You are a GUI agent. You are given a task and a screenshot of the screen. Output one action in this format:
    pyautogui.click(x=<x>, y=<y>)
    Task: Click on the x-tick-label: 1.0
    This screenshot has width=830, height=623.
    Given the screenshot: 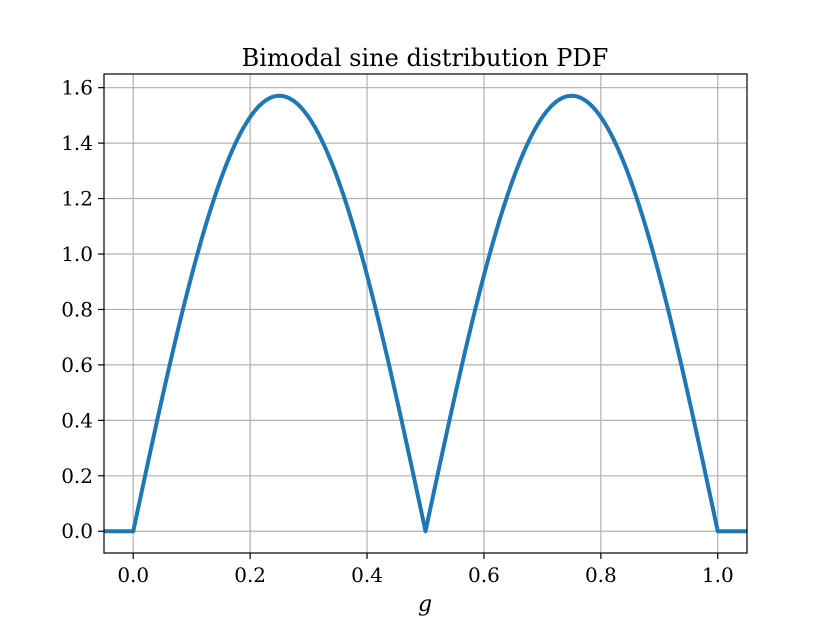 What is the action you would take?
    pyautogui.click(x=718, y=575)
    